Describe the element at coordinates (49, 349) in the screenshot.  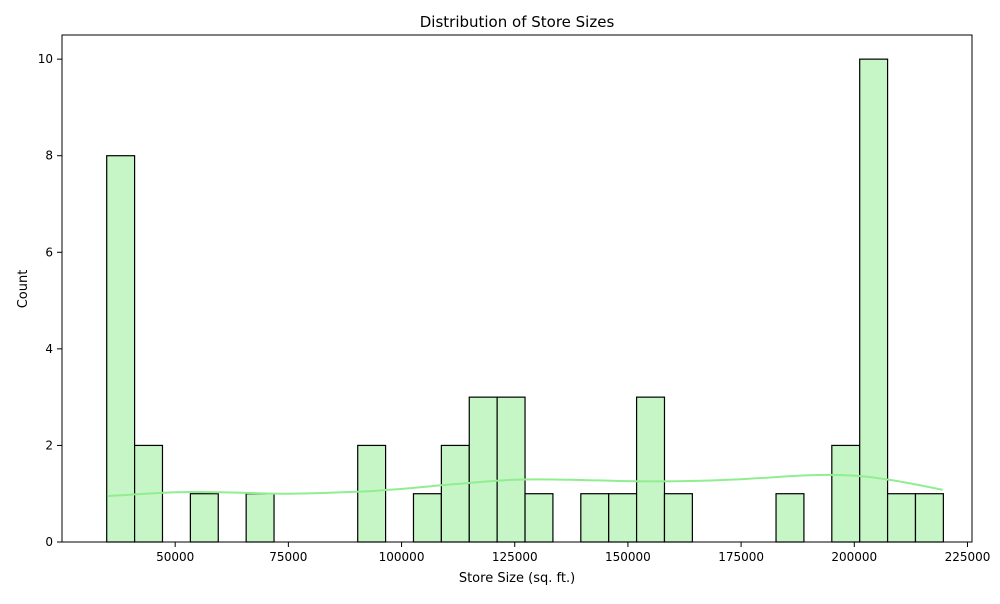
I see `y-tick-label: 4` at that location.